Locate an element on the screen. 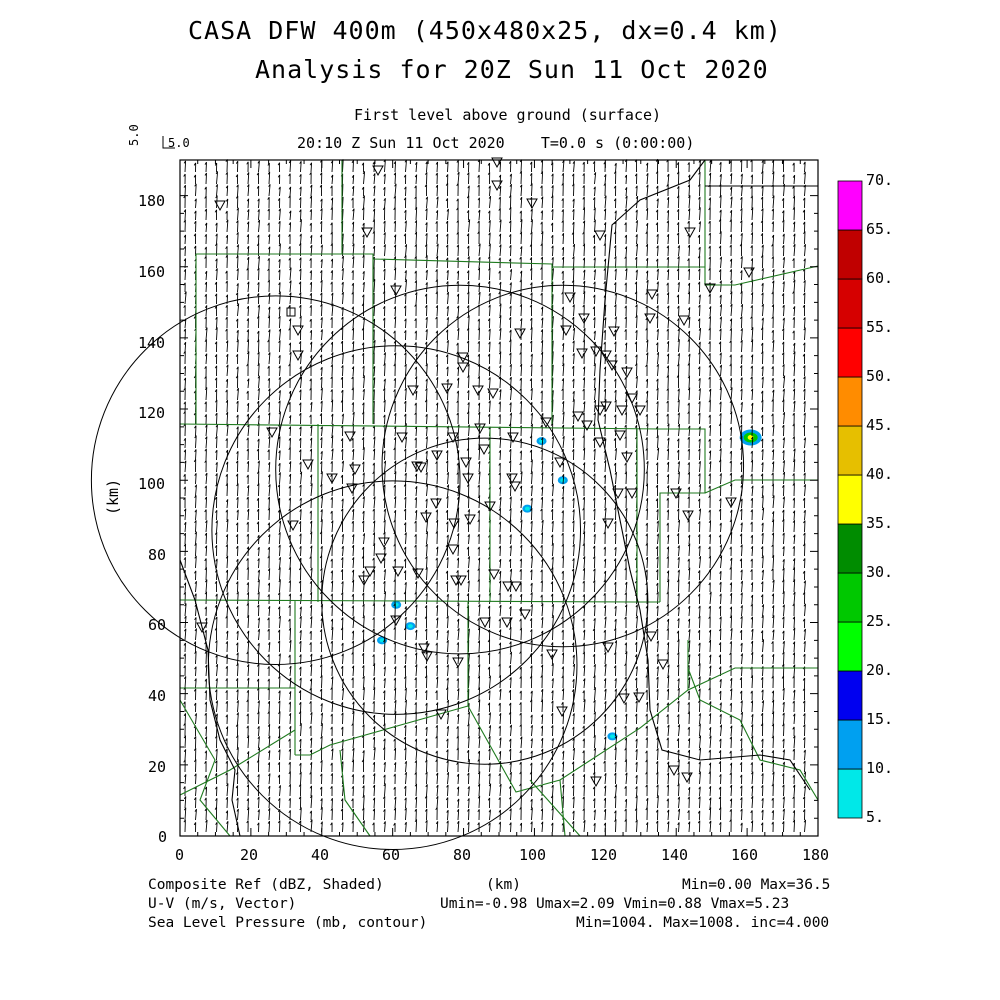  y-tick-80: 80 is located at coordinates (157, 555).